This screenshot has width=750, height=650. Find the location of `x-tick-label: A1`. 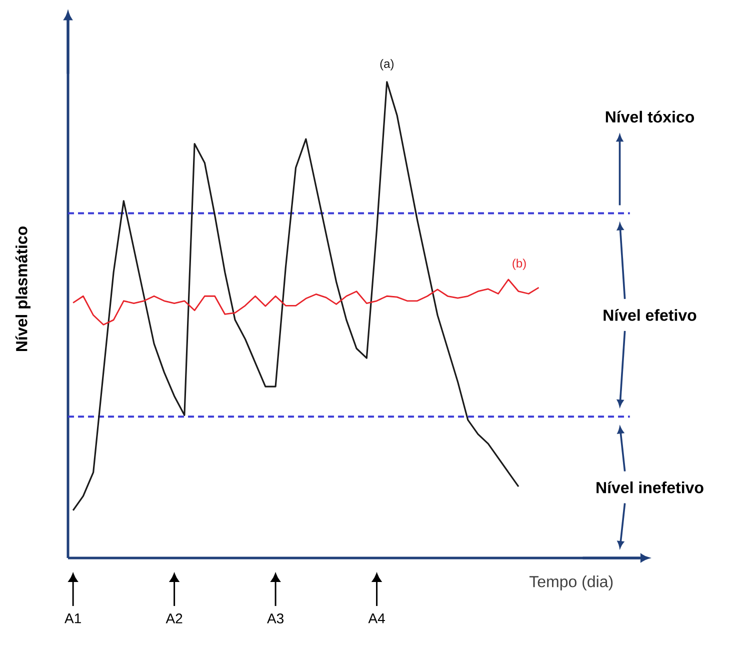

x-tick-label: A1 is located at coordinates (72, 619).